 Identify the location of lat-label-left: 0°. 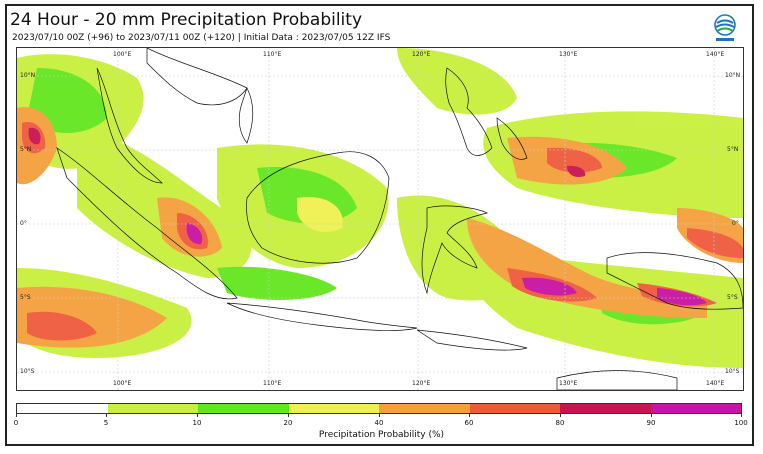
(23, 223).